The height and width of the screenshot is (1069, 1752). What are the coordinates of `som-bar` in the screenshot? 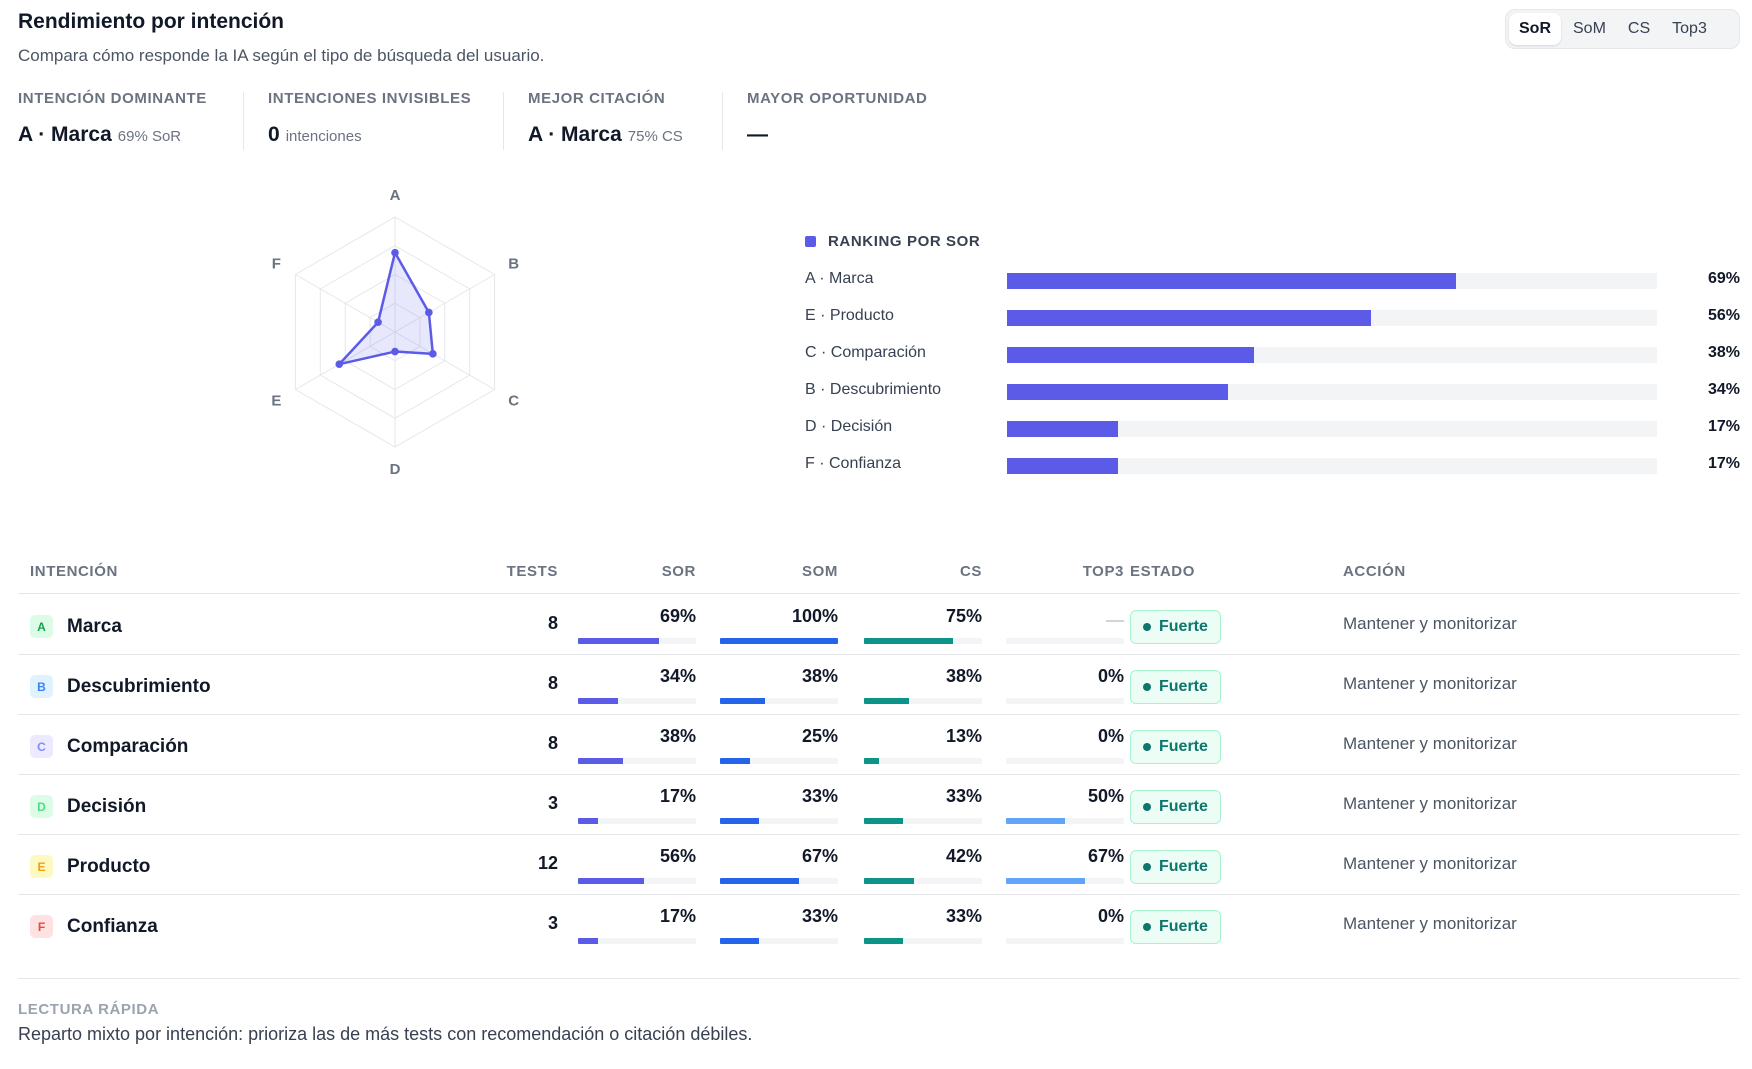 It's located at (760, 881).